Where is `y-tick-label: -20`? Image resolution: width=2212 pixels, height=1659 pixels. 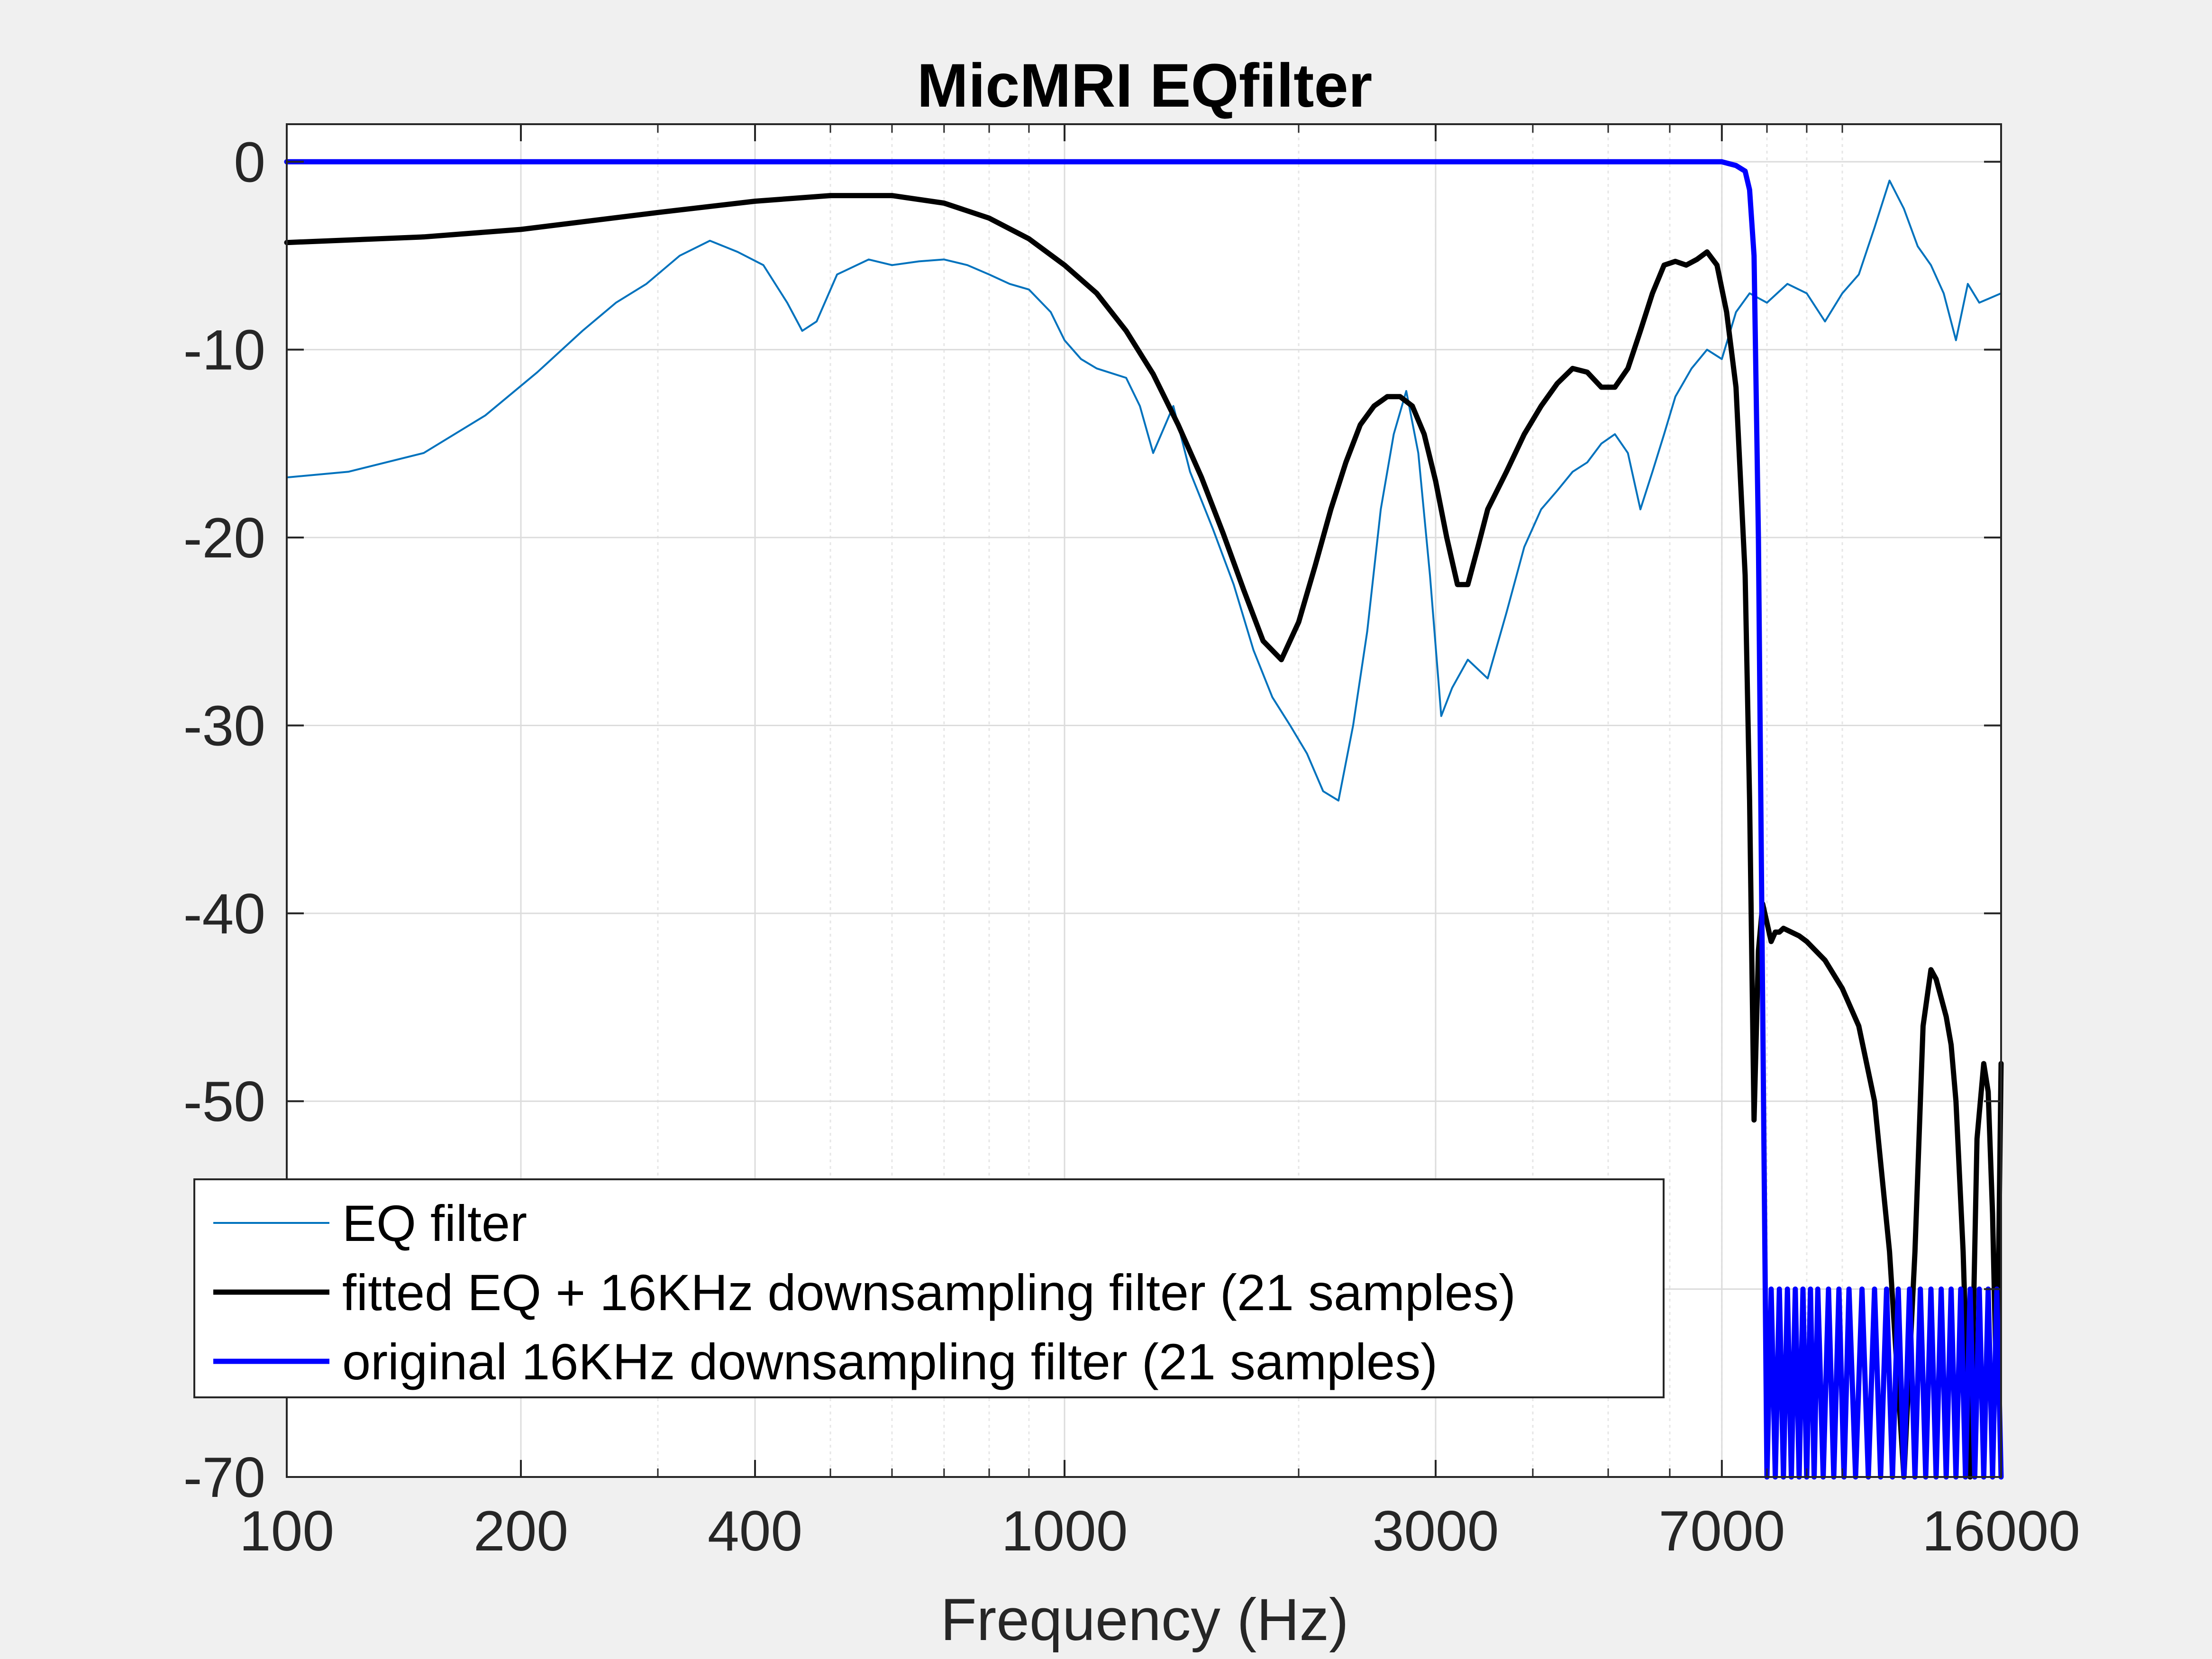
y-tick-label: -20 is located at coordinates (224, 538).